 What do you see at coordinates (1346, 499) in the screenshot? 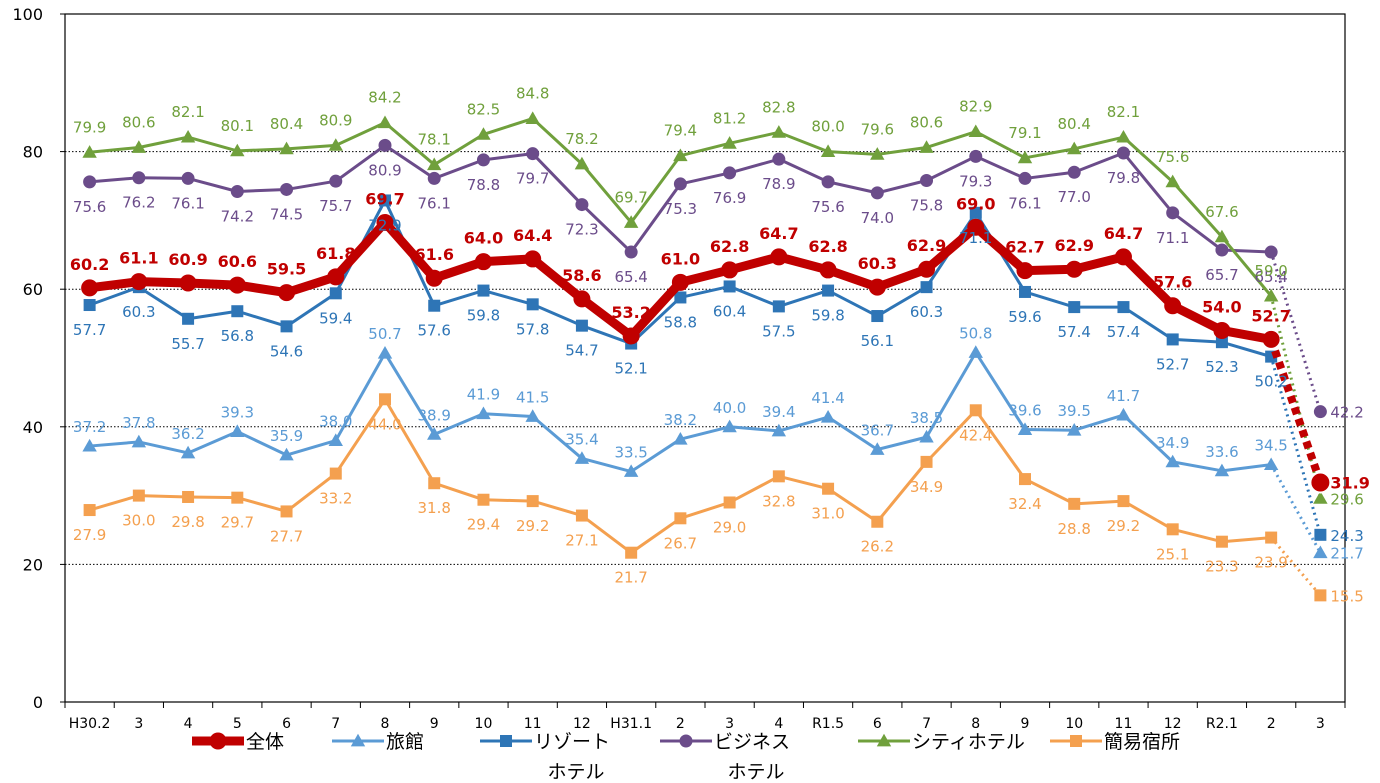
I see `data-label: 29.6` at bounding box center [1346, 499].